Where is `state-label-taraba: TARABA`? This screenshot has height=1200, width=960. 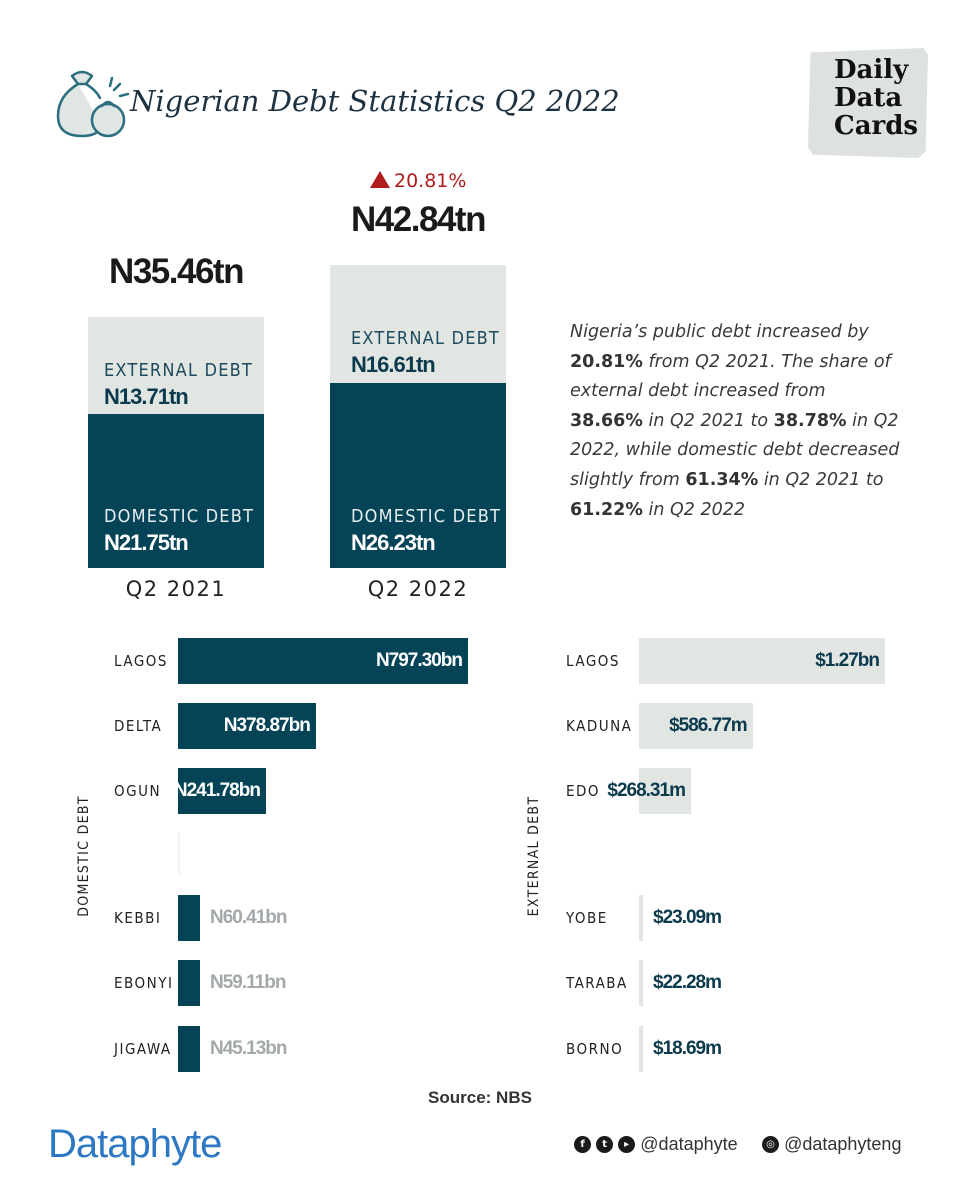 state-label-taraba: TARABA is located at coordinates (597, 983).